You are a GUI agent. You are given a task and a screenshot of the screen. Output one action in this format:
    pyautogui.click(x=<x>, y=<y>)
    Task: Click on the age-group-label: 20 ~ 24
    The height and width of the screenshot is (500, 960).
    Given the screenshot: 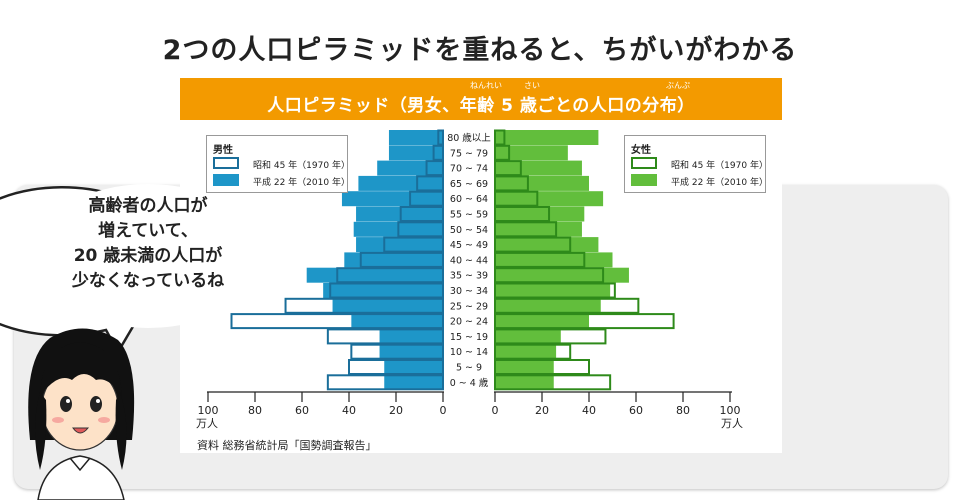 What is the action you would take?
    pyautogui.click(x=469, y=322)
    